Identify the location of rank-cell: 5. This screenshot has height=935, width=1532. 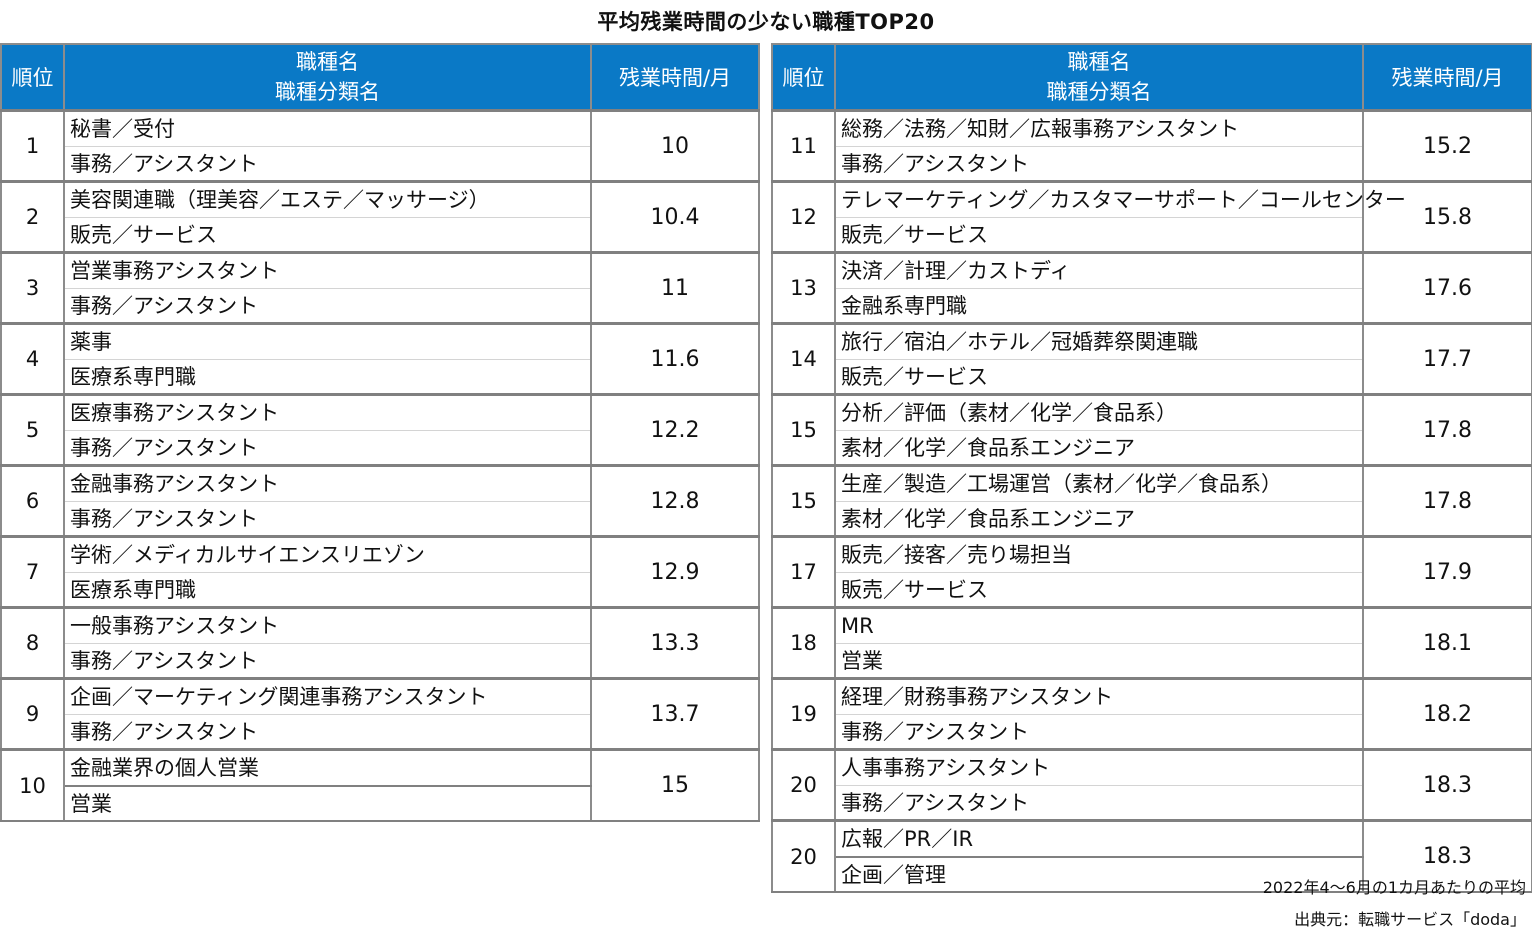
(32, 430).